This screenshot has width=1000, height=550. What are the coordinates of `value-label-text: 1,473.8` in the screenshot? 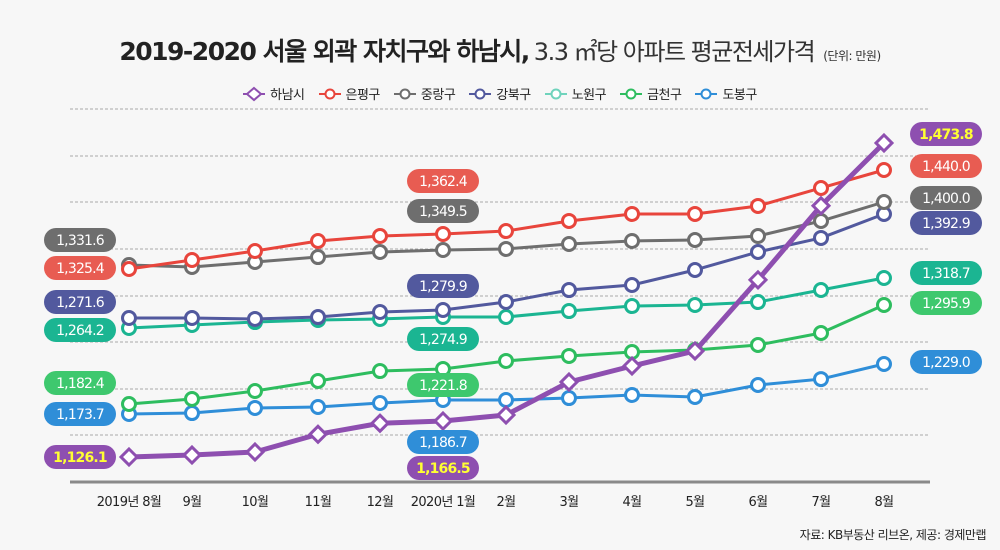 It's located at (946, 135).